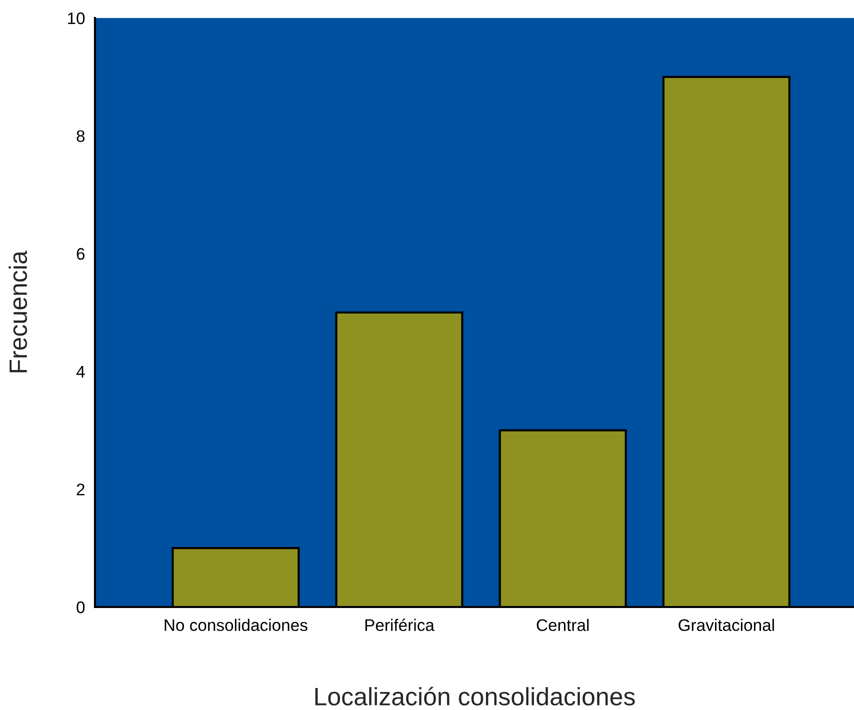  I want to click on x-tick-label: Central, so click(562, 625).